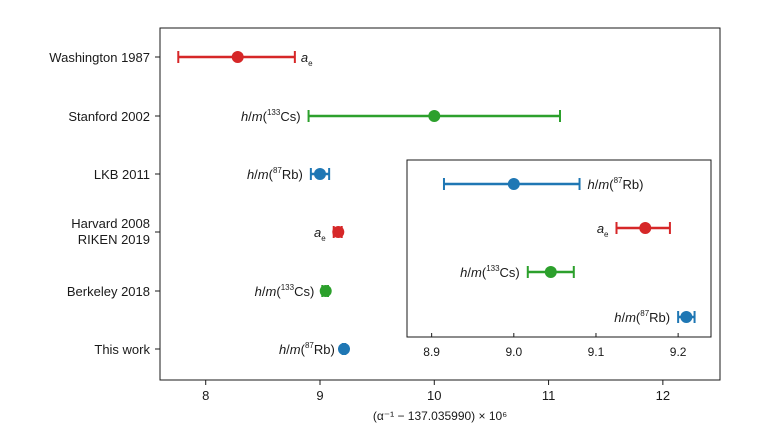 This screenshot has height=432, width=768. What do you see at coordinates (110, 231) in the screenshot?
I see `y-tick-label: Harvard 2008 RIKEN 2019` at bounding box center [110, 231].